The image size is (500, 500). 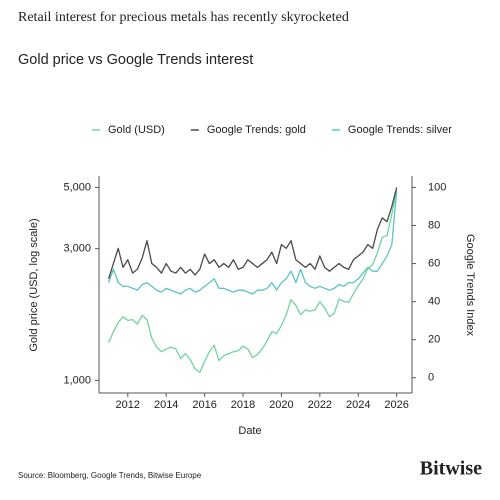 What do you see at coordinates (243, 405) in the screenshot?
I see `x-tick-label: 2018` at bounding box center [243, 405].